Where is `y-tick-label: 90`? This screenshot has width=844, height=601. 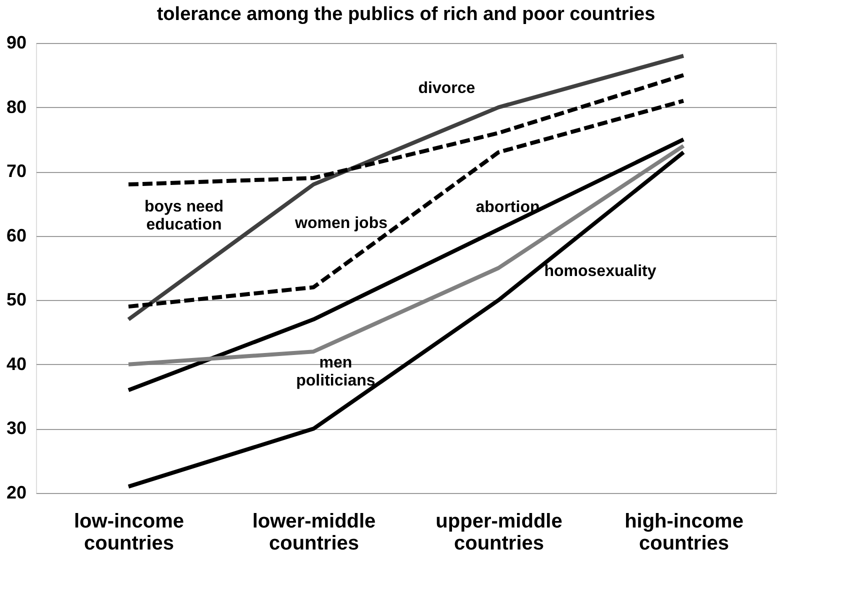
y-tick-label: 90 is located at coordinates (16, 42).